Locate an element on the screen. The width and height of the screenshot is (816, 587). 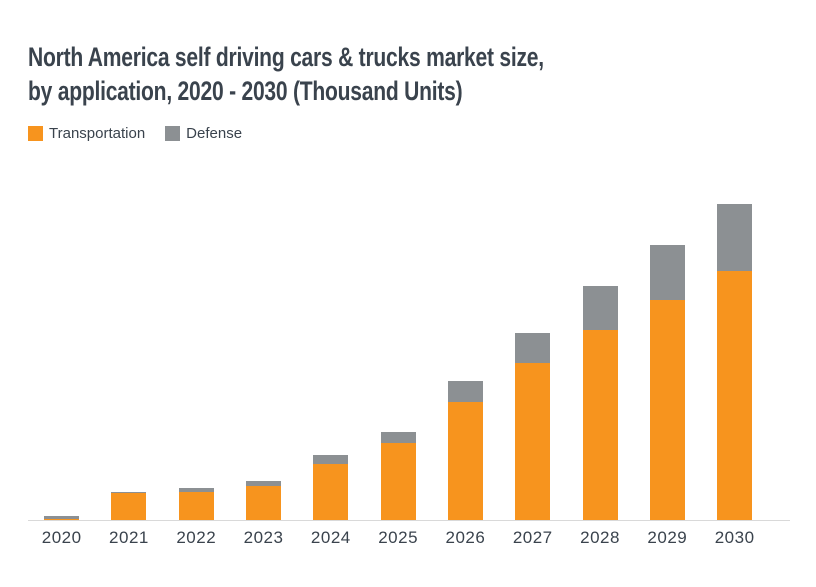
x-tick-label-2029: 2029 is located at coordinates (667, 537).